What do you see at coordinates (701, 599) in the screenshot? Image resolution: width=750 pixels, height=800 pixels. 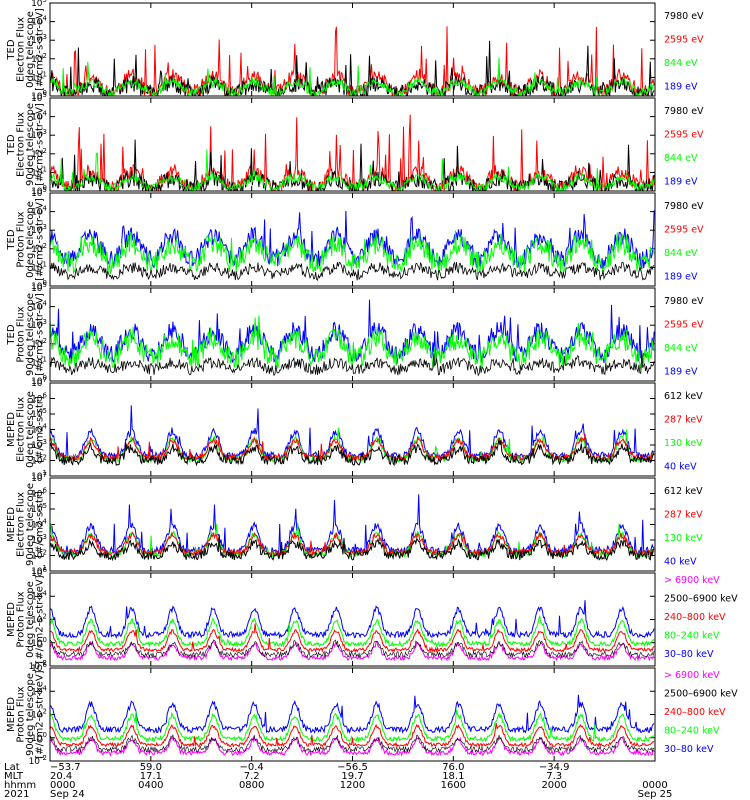 I see `legend-entry: 2500–6900 keV` at bounding box center [701, 599].